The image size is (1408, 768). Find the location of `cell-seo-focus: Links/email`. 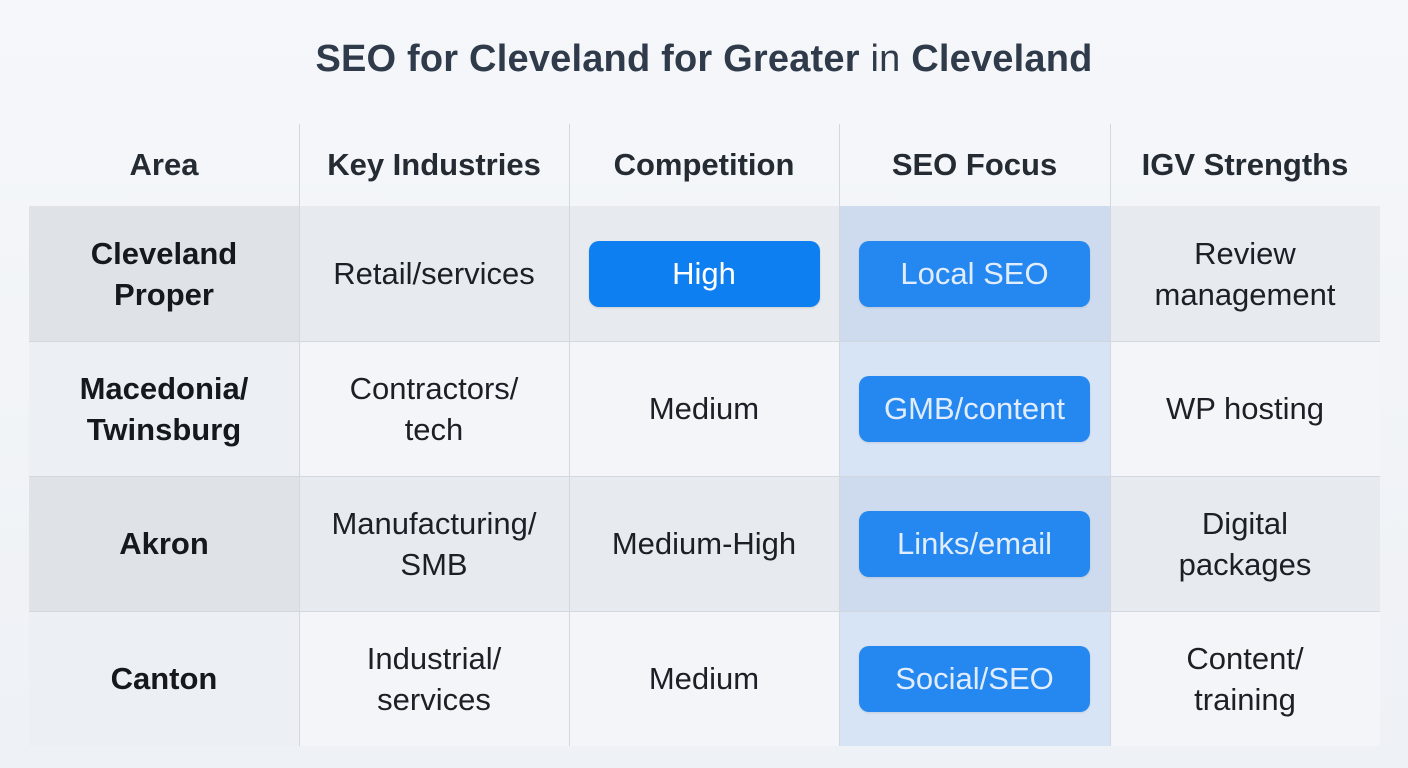

cell-seo-focus: Links/email is located at coordinates (974, 543).